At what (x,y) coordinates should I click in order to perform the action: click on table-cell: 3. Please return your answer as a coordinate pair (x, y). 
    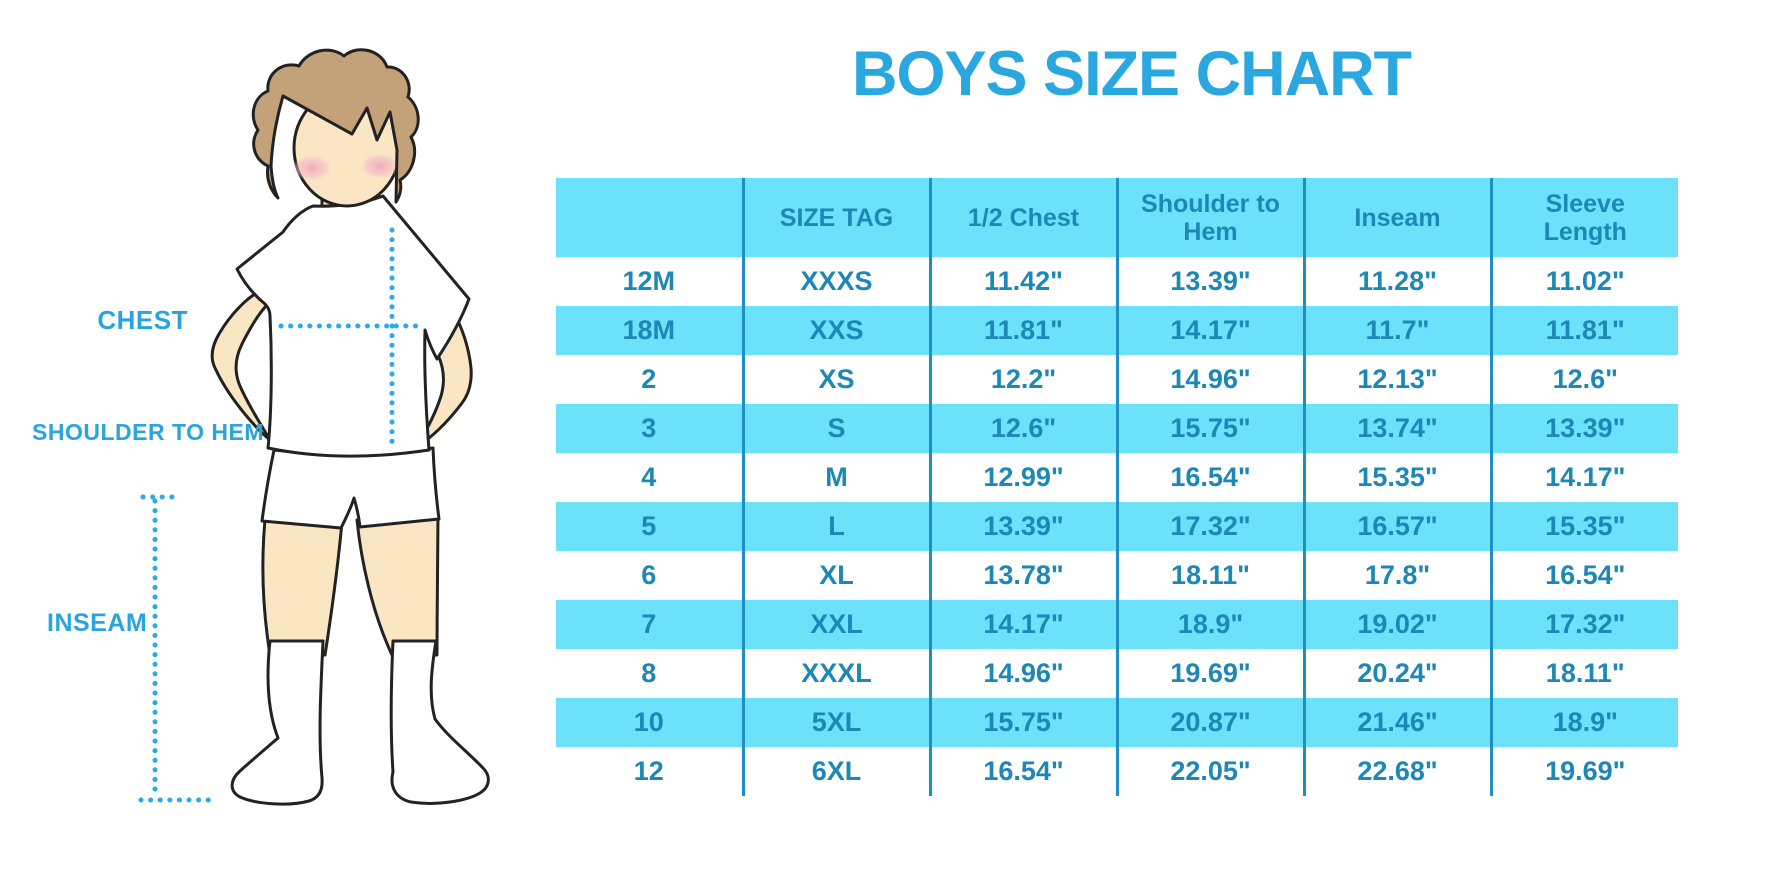
    Looking at the image, I should click on (649, 428).